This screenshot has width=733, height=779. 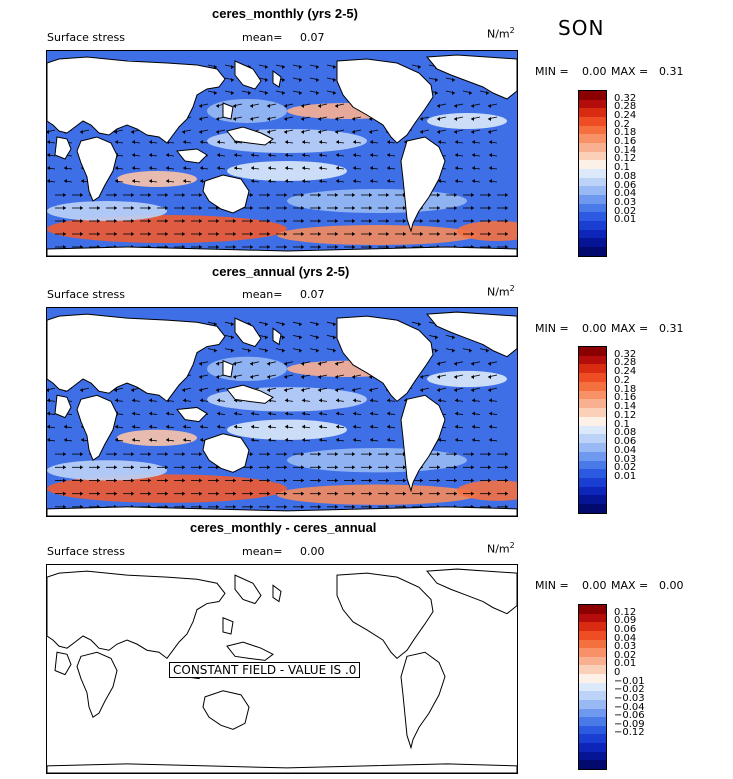 What do you see at coordinates (625, 354) in the screenshot?
I see `colorbar-tick-label: 0.32` at bounding box center [625, 354].